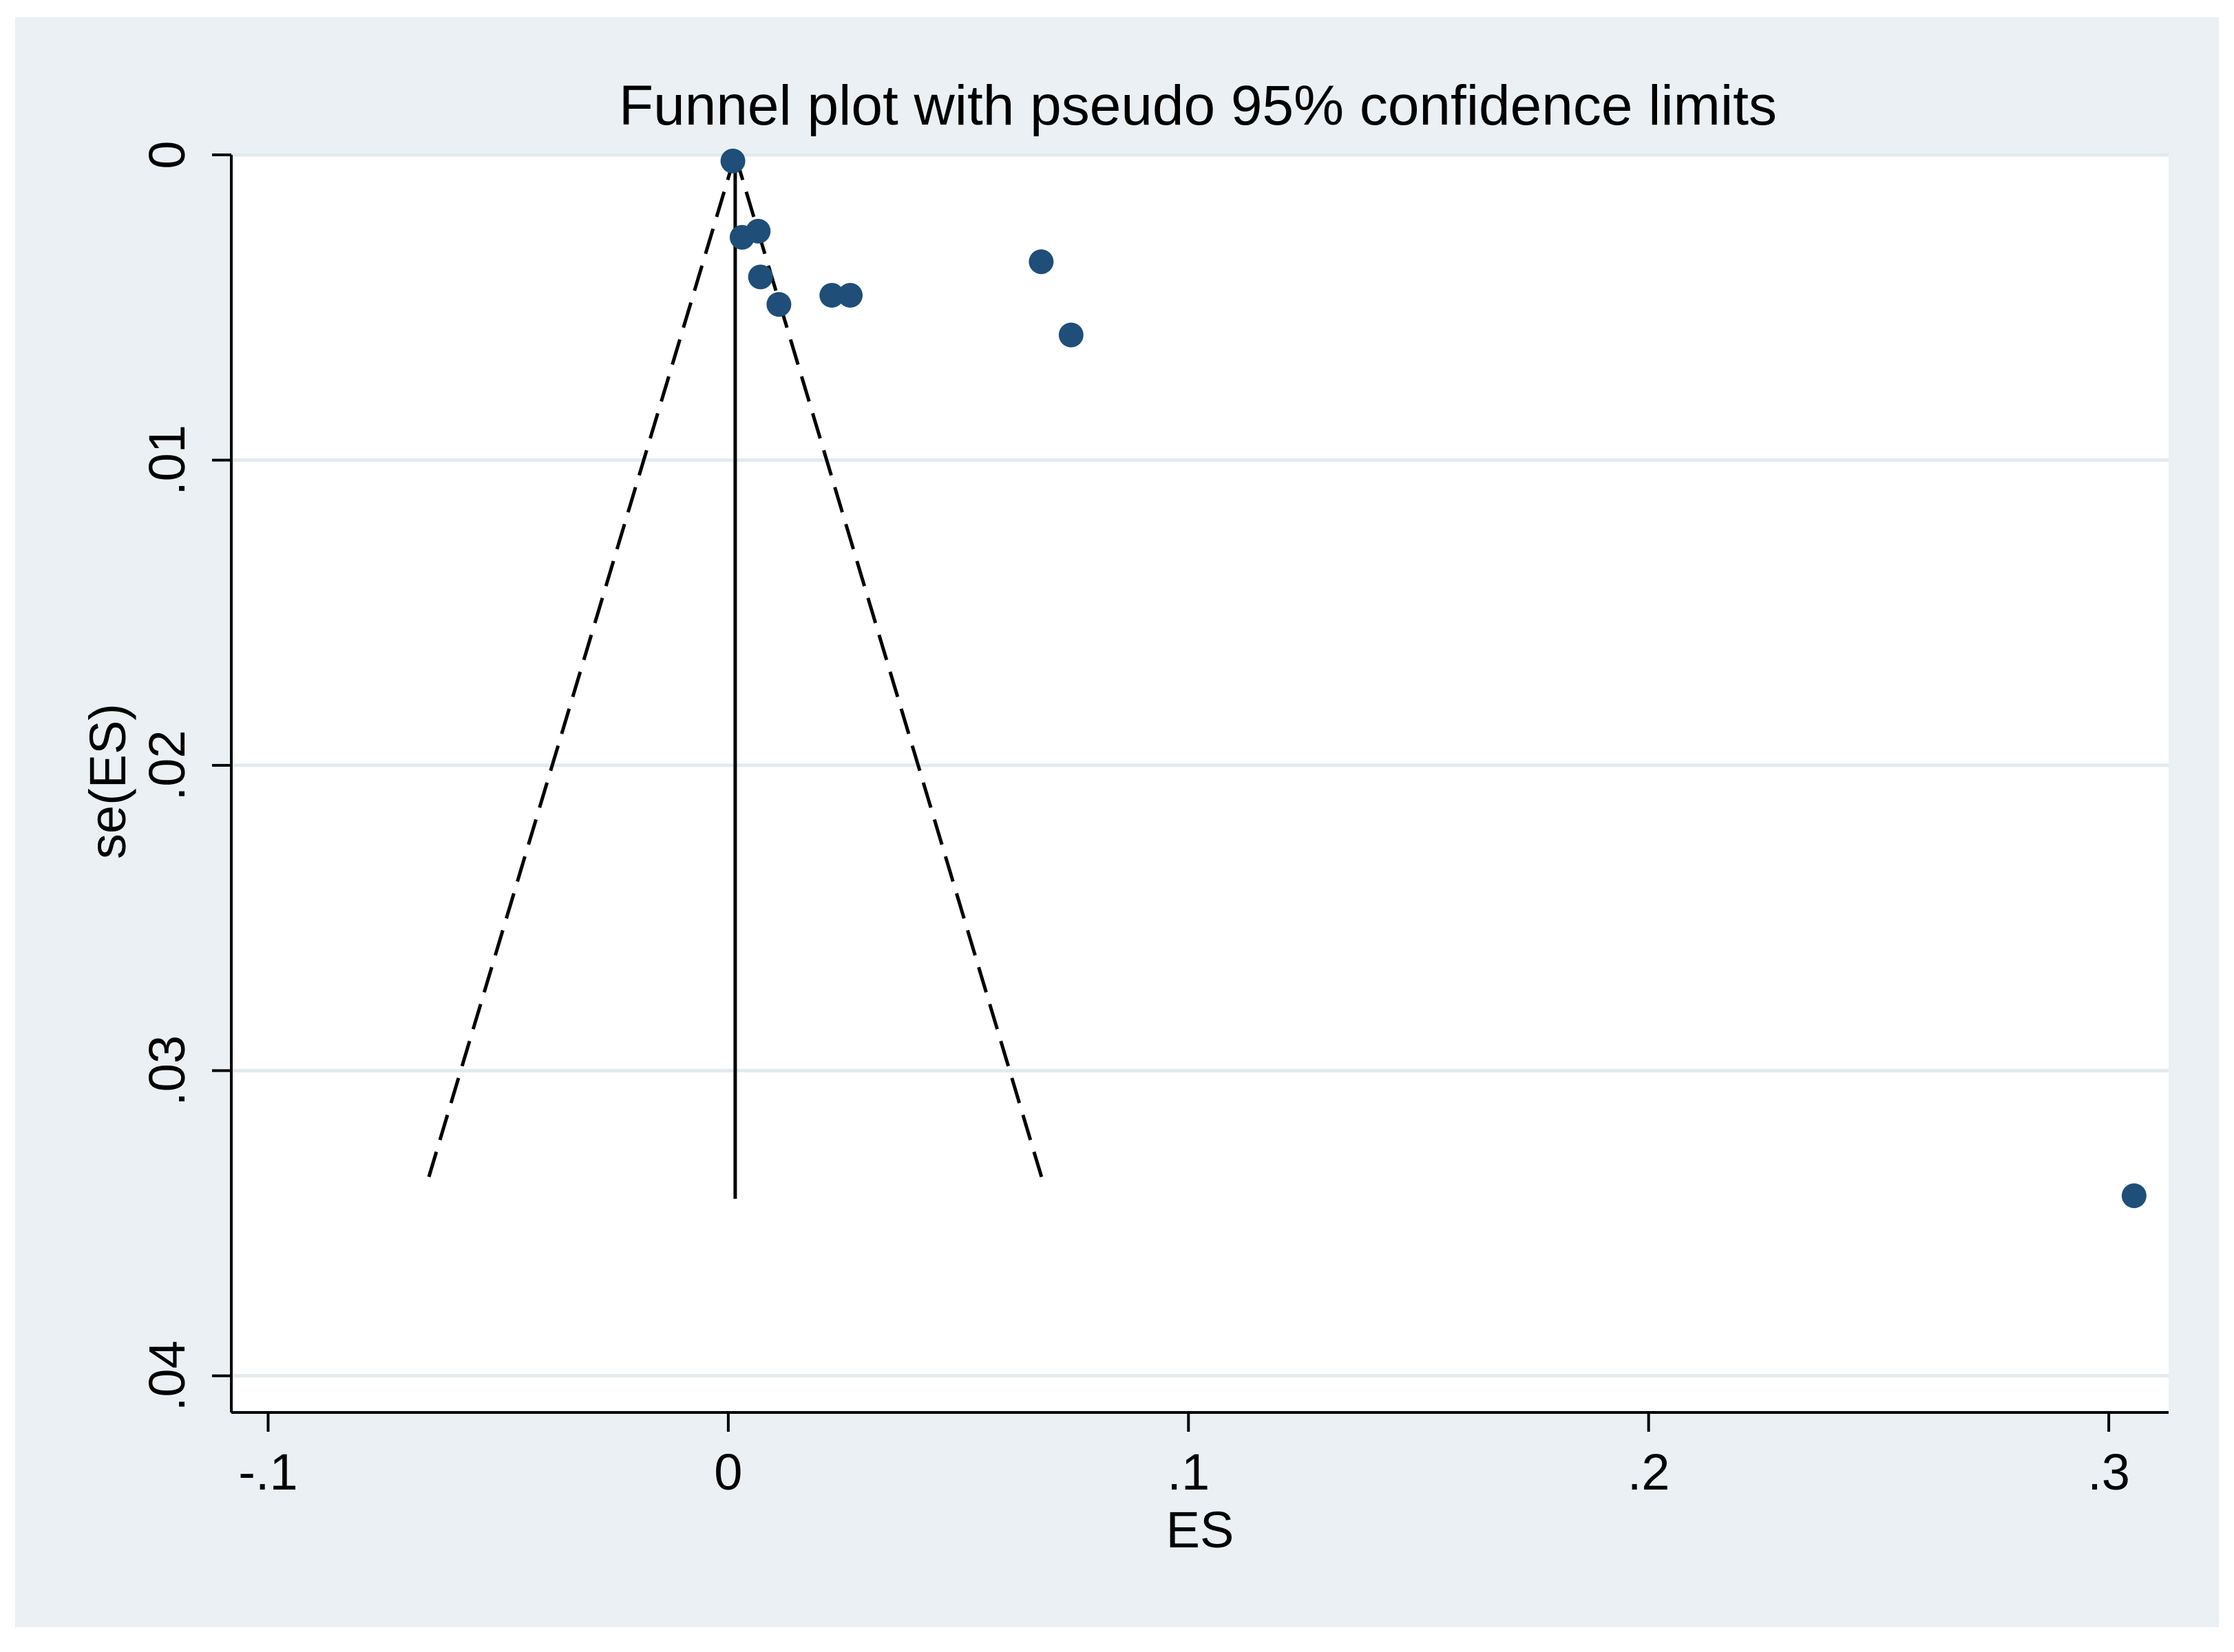 The image size is (2234, 1652). What do you see at coordinates (581, 670) in the screenshot?
I see `confidence-limit-lower` at bounding box center [581, 670].